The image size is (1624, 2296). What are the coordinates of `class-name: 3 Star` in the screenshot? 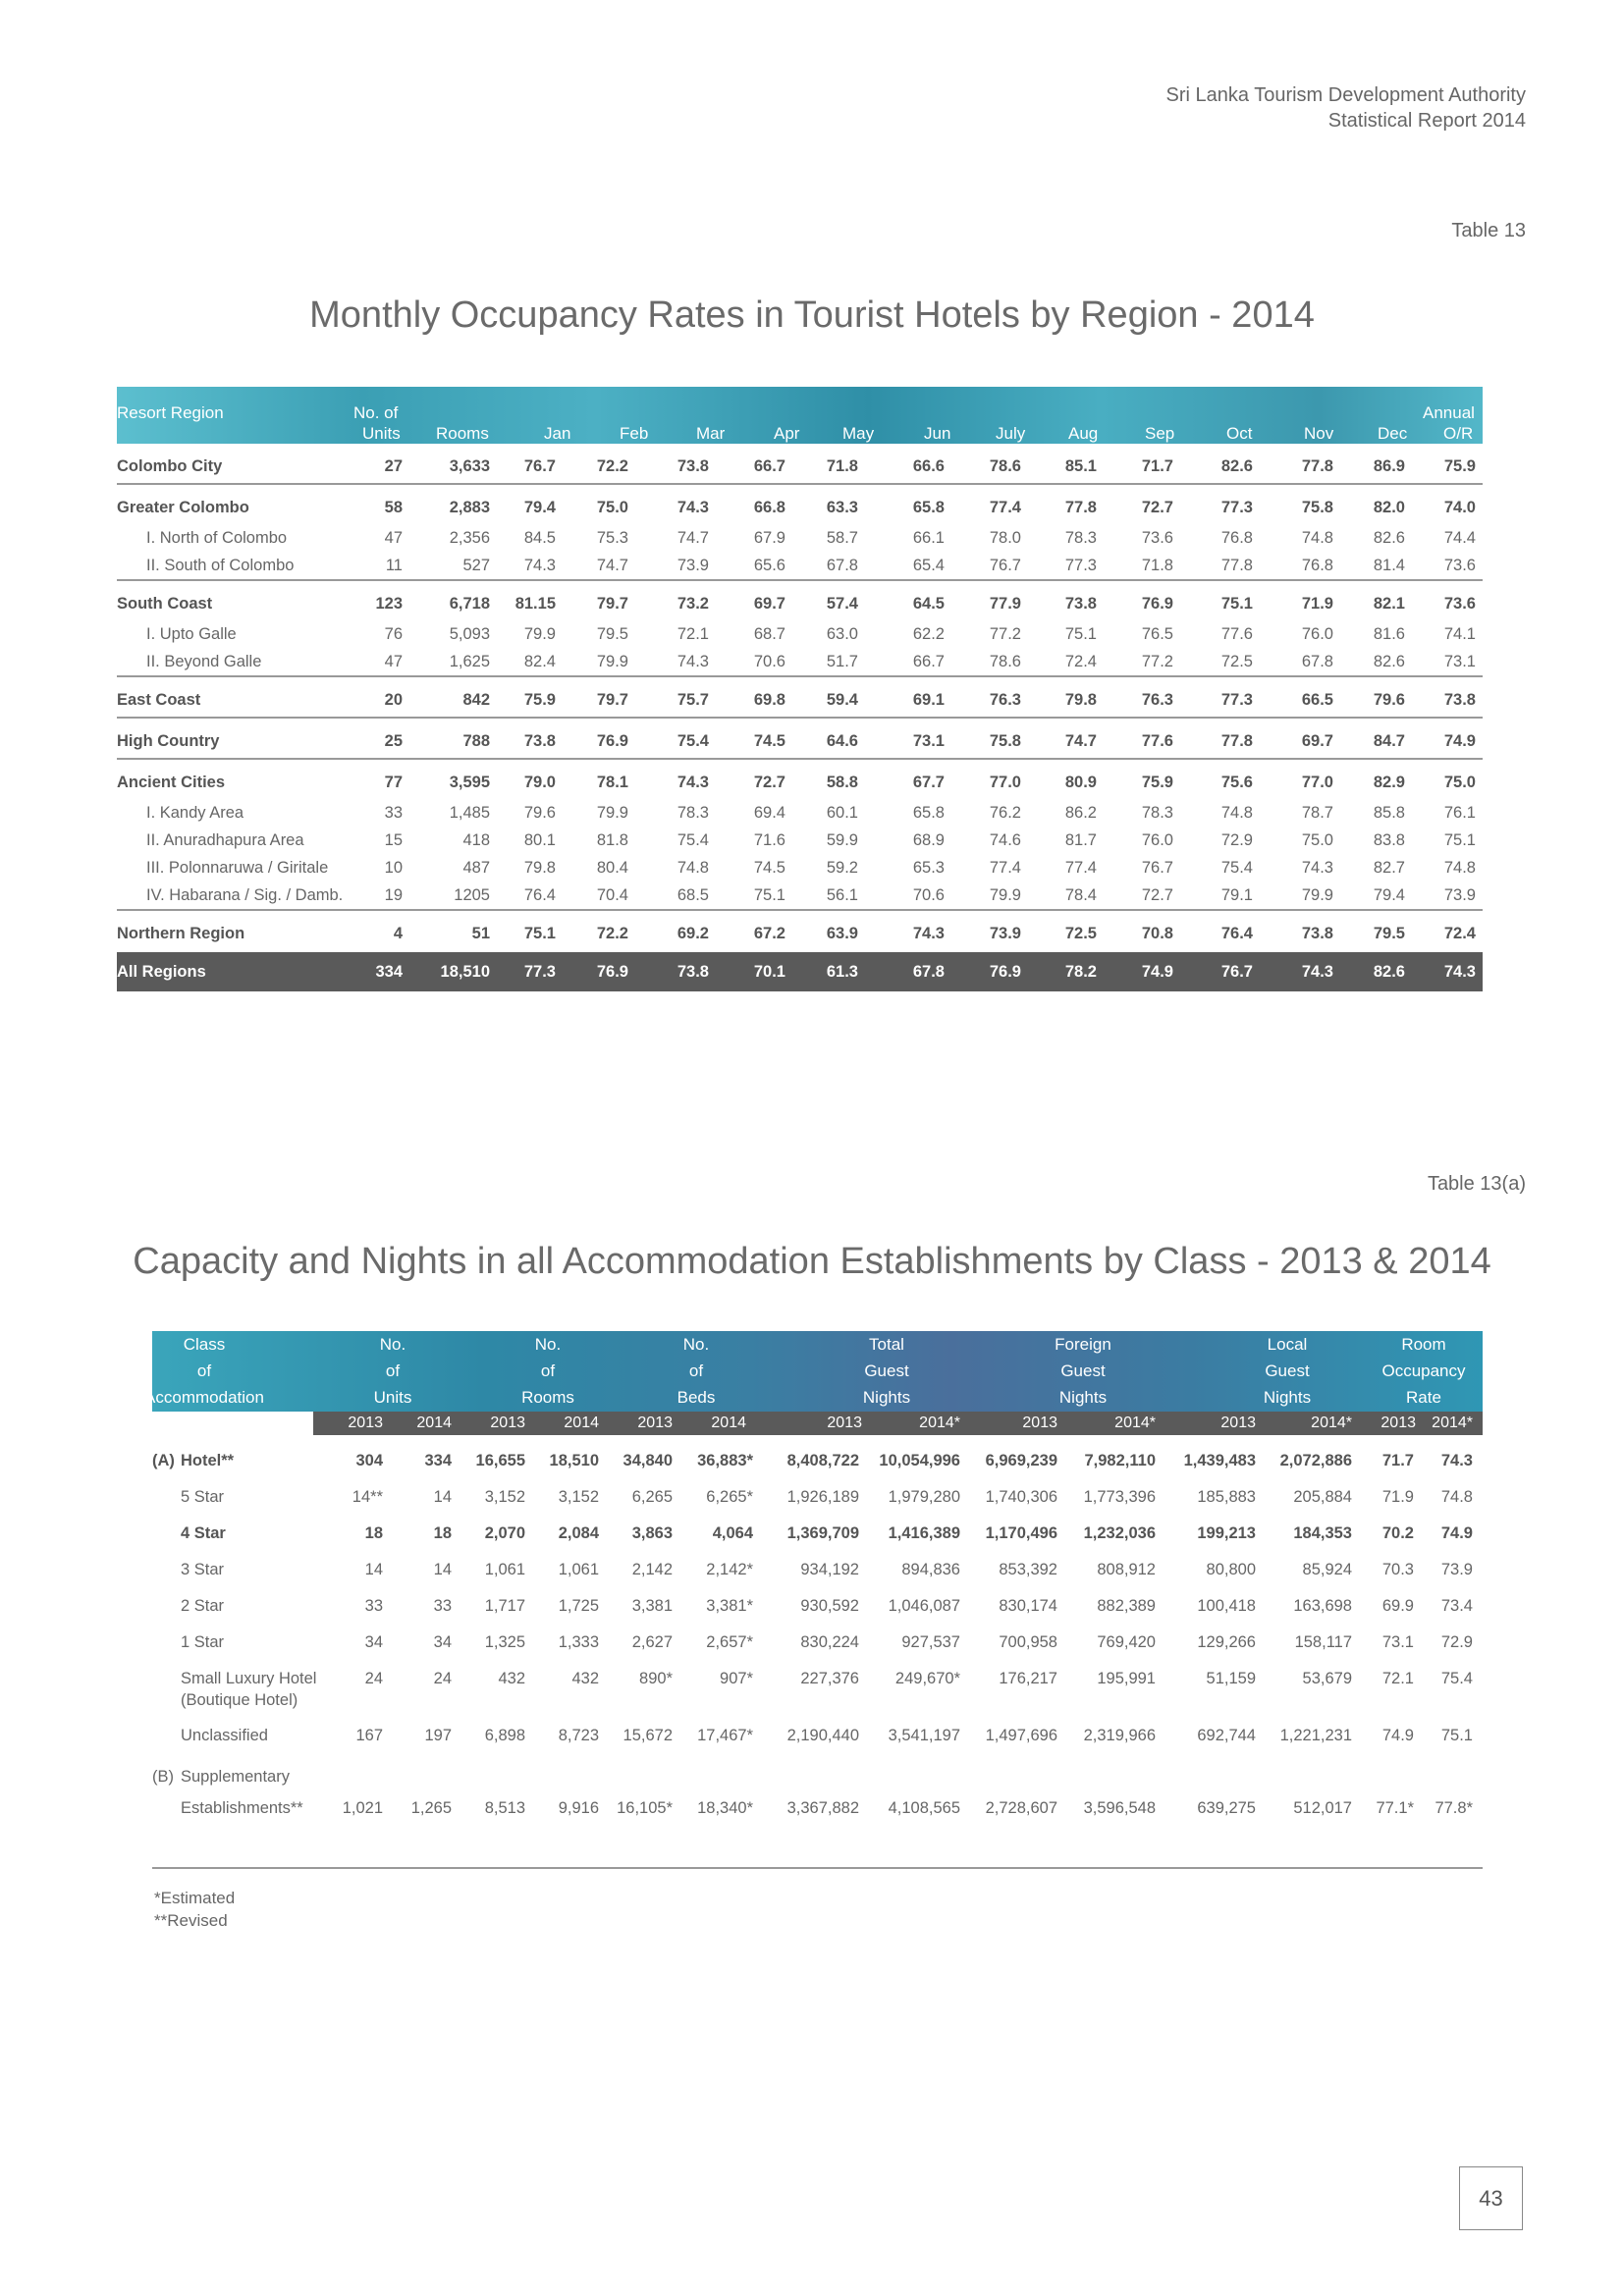 It's located at (203, 1570).